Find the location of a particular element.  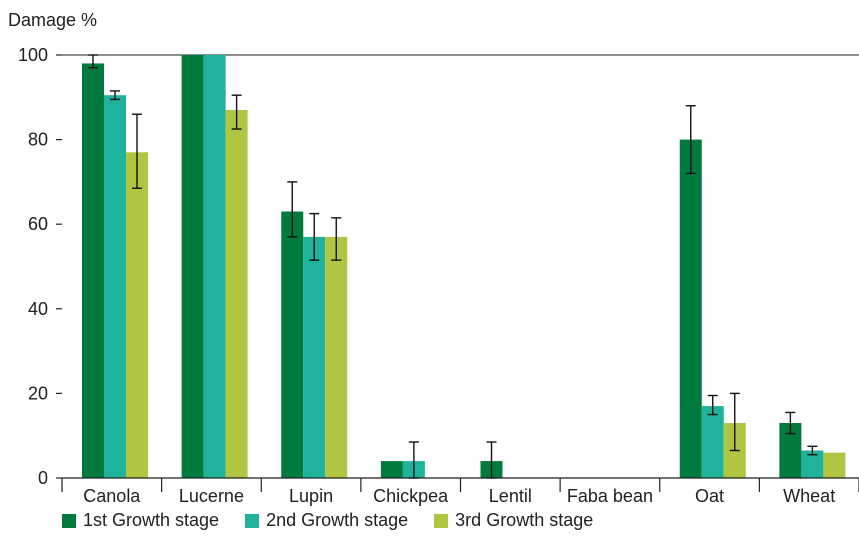

y-axis-label: Damage % is located at coordinates (52, 20).